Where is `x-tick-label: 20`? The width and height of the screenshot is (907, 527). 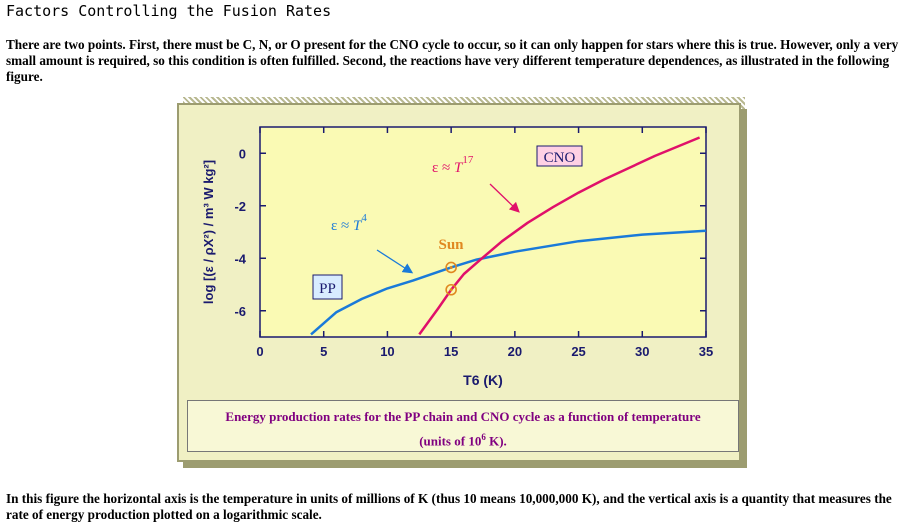 x-tick-label: 20 is located at coordinates (515, 351).